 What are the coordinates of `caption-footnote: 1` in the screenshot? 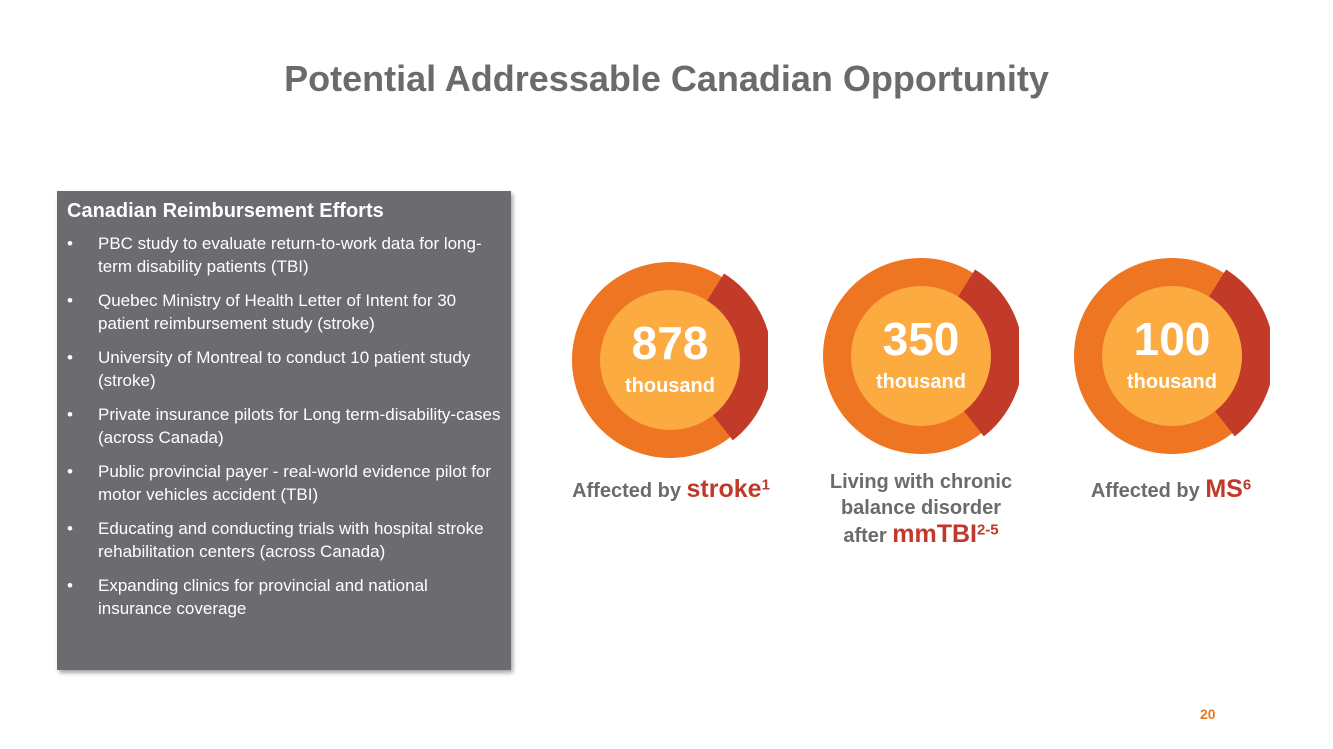 It's located at (765, 485).